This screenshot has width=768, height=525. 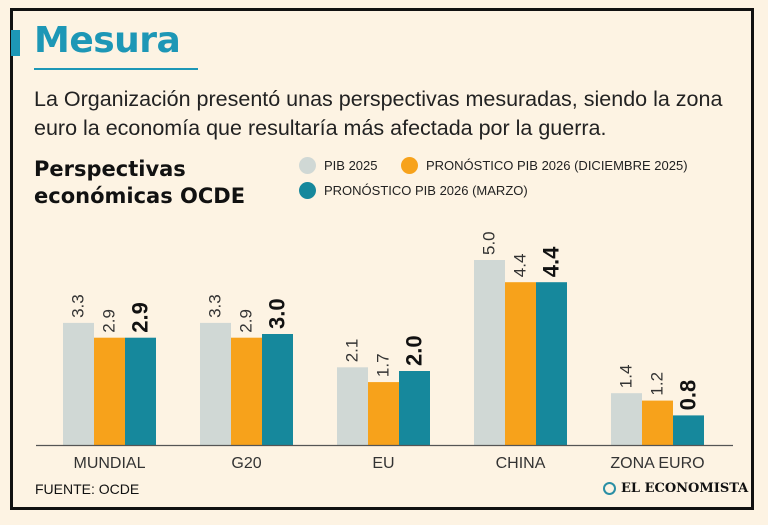 What do you see at coordinates (277, 313) in the screenshot?
I see `data-label-g20-series-2: 3.0` at bounding box center [277, 313].